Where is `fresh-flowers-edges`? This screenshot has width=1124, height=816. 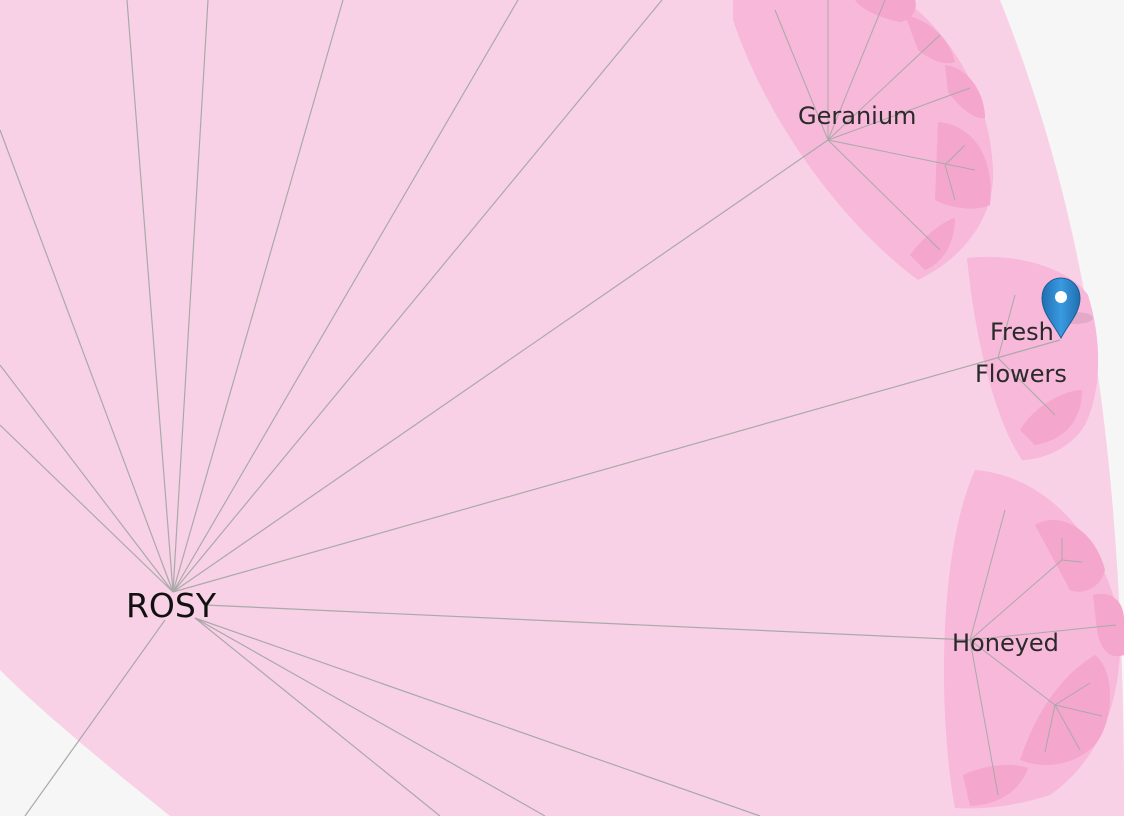 fresh-flowers-edges is located at coordinates (1026, 355).